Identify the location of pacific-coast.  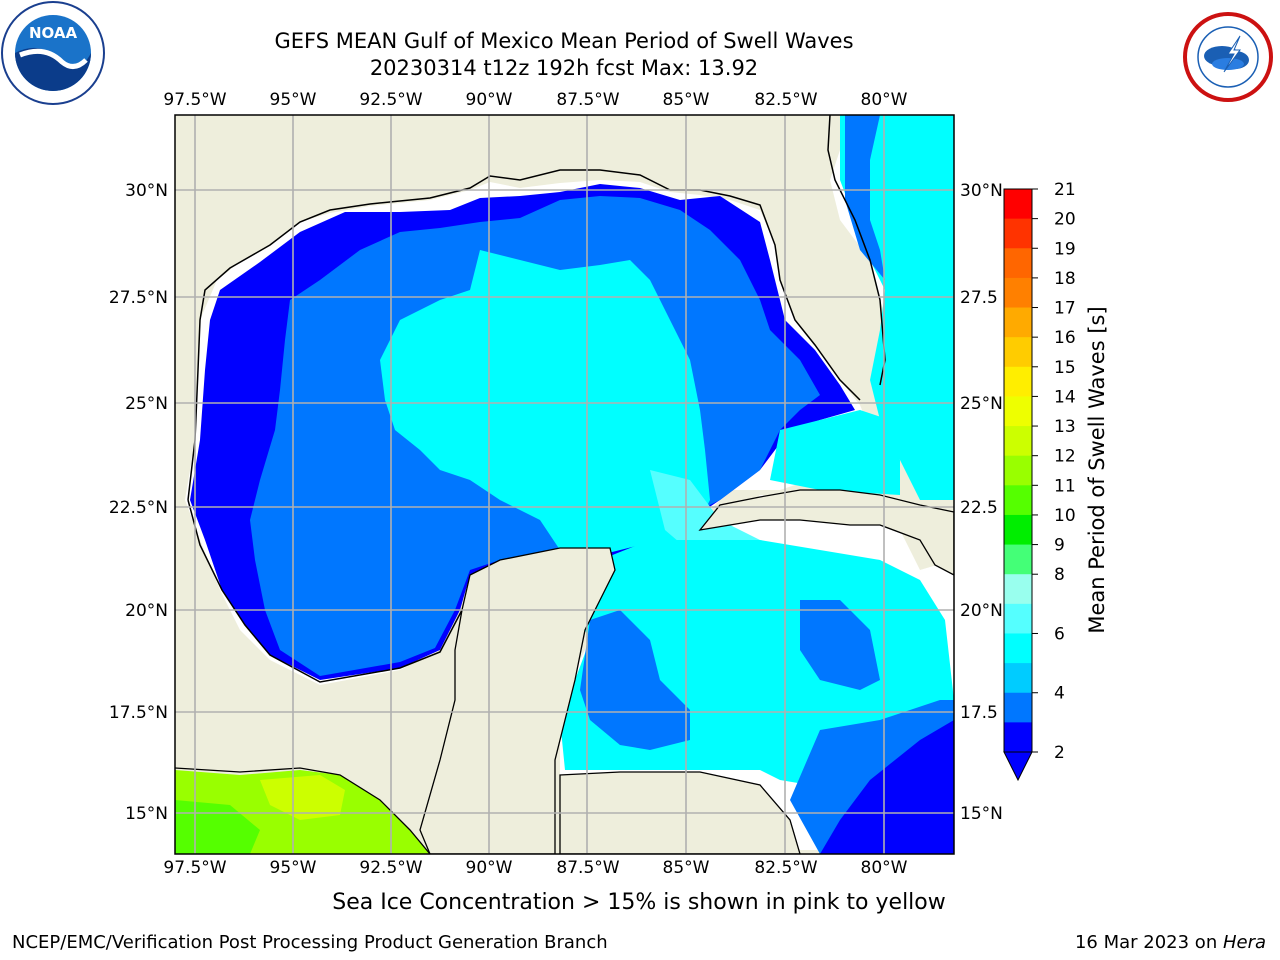
(303, 810).